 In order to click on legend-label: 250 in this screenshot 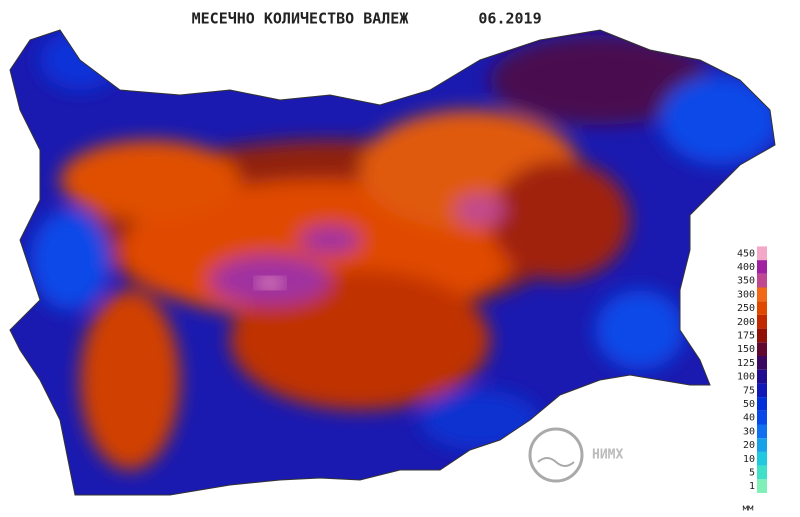, I will do `click(746, 308)`.